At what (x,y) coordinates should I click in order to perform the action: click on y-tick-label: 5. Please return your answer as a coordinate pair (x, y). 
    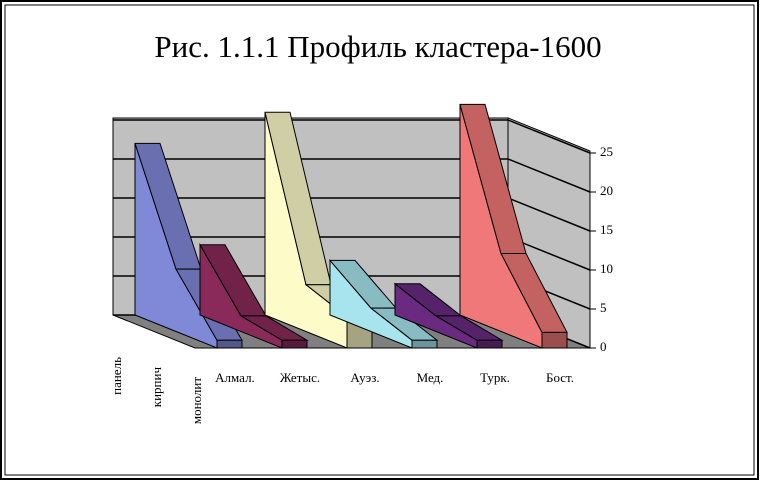
    Looking at the image, I should click on (603, 307).